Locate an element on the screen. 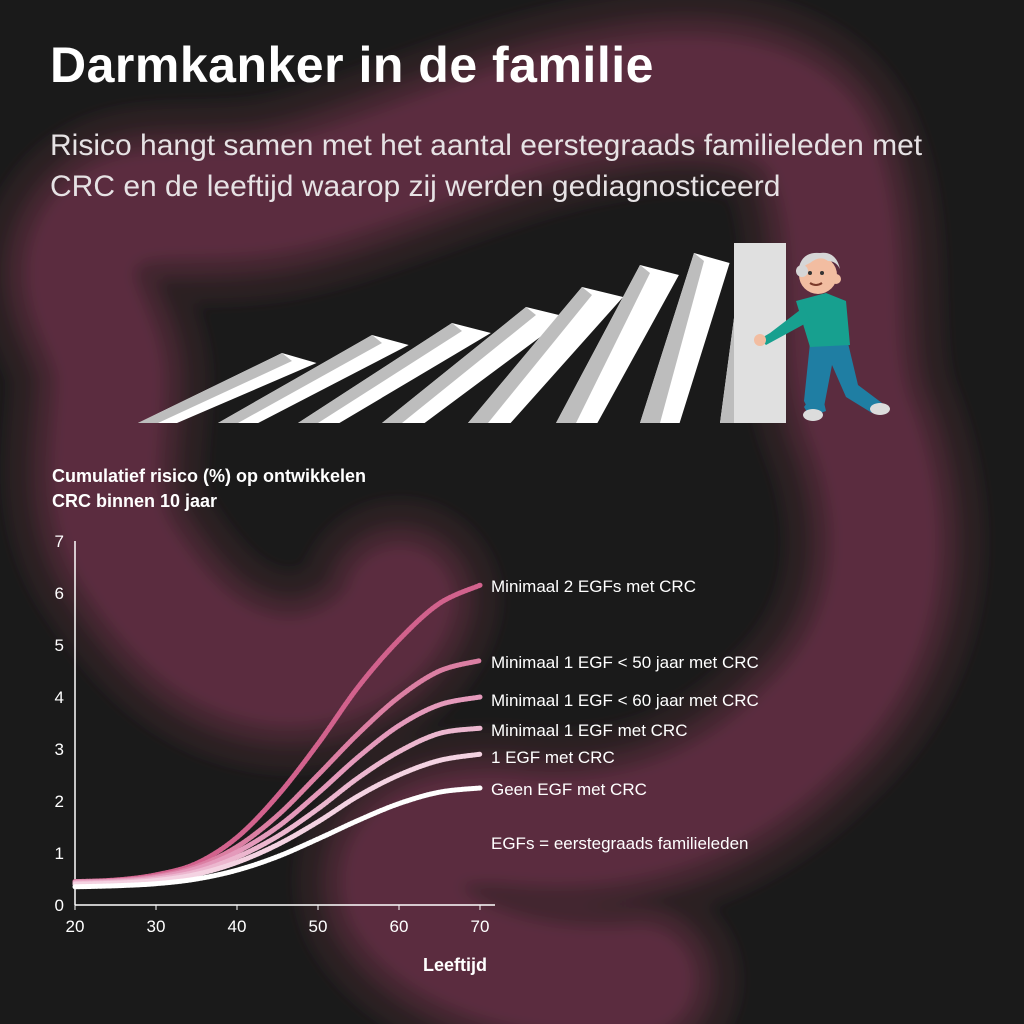 This screenshot has width=1024, height=1024. y-tick-label: 3 is located at coordinates (59, 749).